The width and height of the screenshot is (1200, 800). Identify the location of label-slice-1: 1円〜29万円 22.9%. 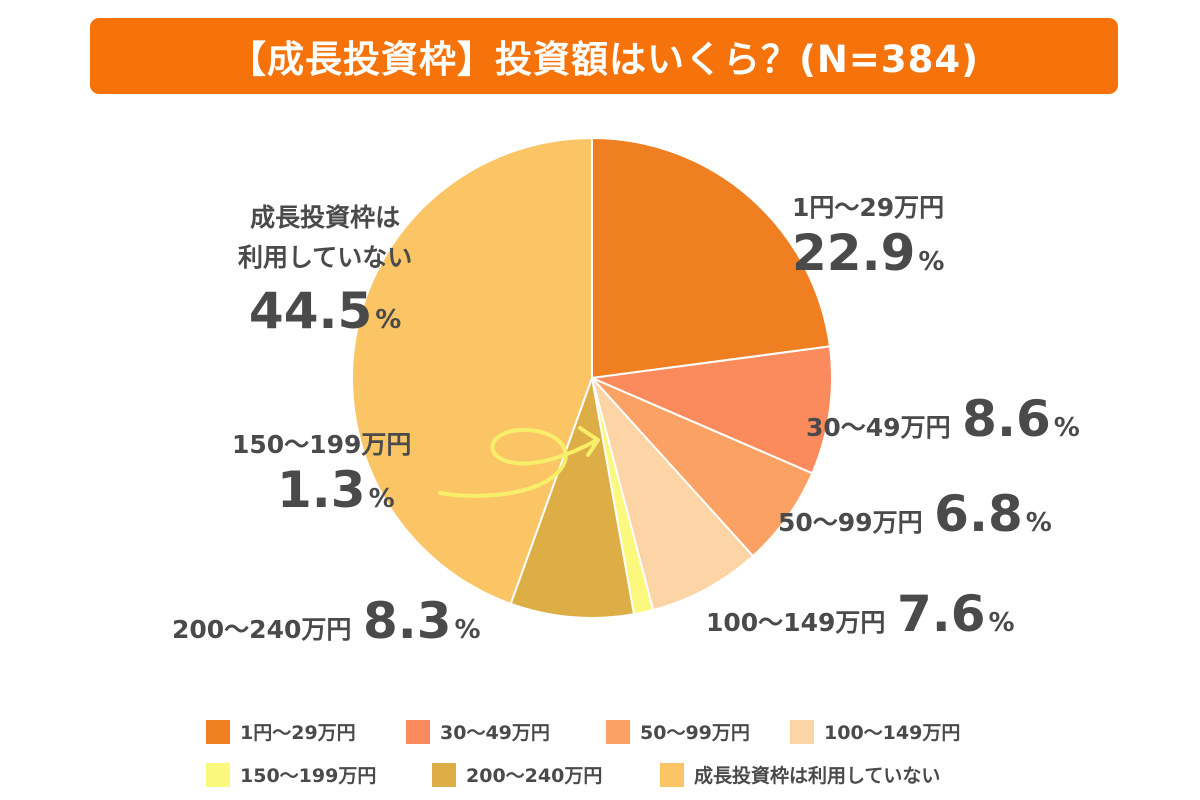
(868, 235).